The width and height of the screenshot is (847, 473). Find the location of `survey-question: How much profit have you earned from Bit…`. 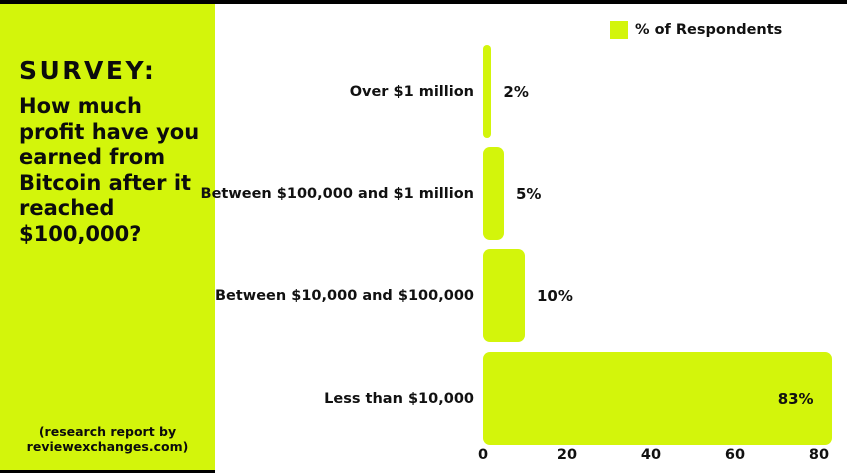

survey-question: How much profit have you earned from Bit… is located at coordinates (109, 170).